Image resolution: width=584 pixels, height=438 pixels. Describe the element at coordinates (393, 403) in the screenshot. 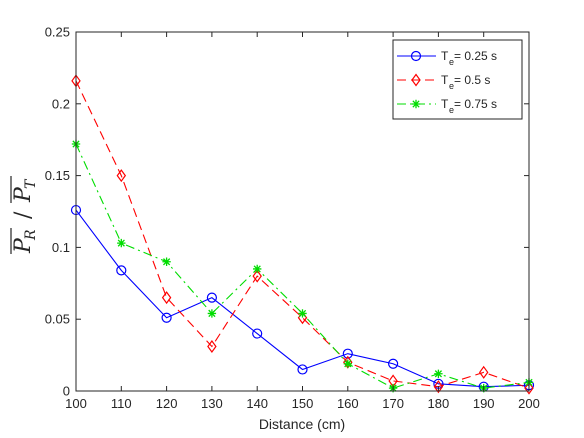

I see `x-tick-label: 170` at that location.